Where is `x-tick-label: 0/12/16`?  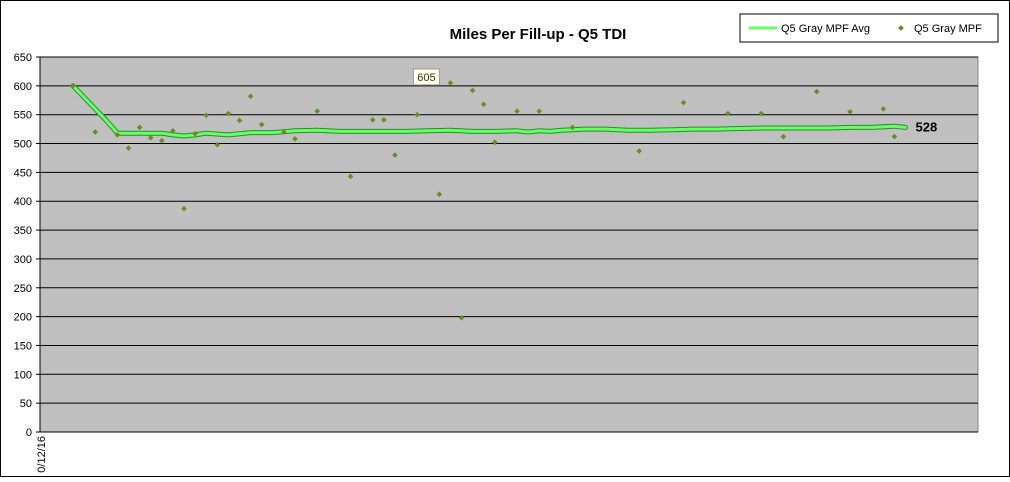
x-tick-label: 0/12/16 is located at coordinates (42, 454).